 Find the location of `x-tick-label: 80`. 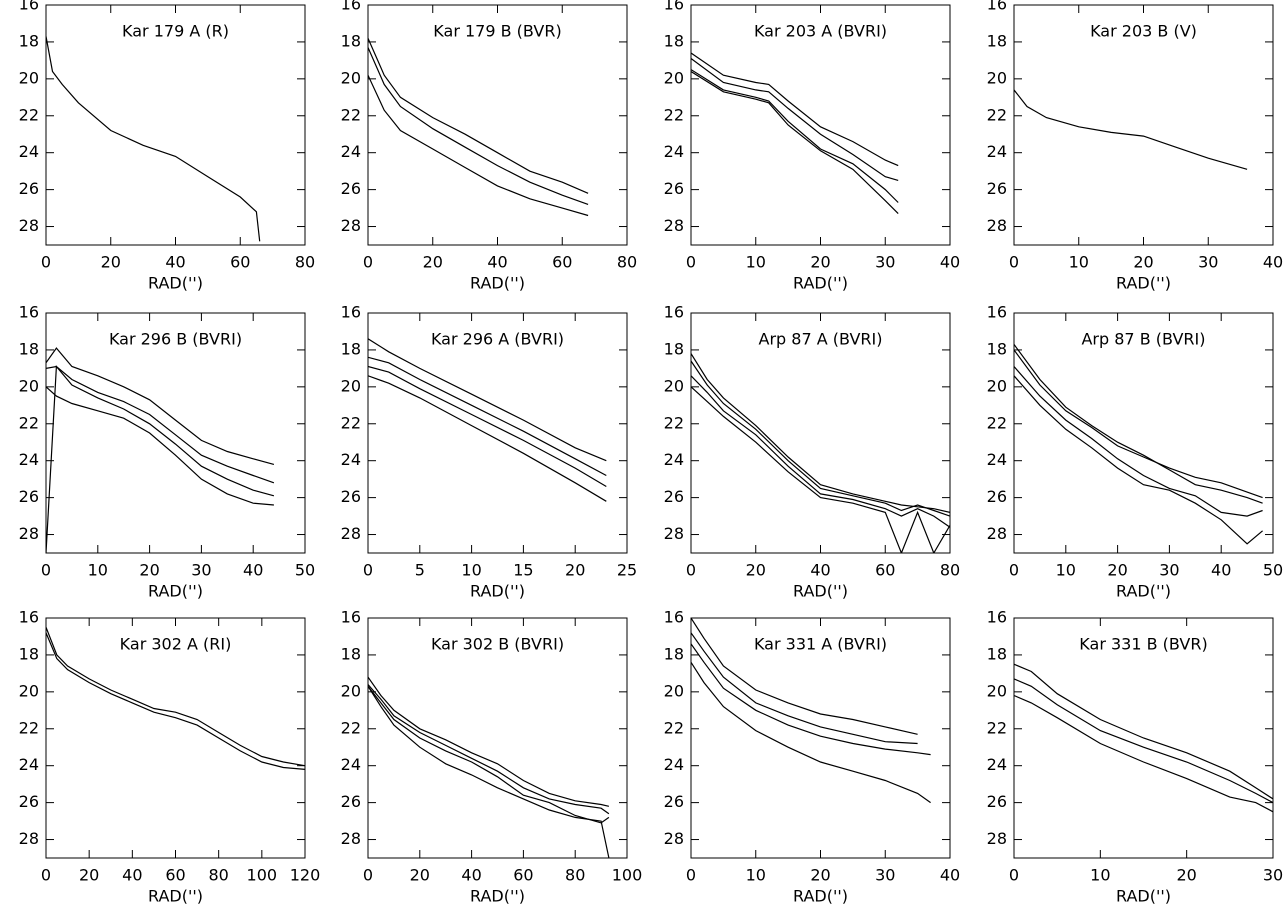

x-tick-label: 80 is located at coordinates (575, 875).